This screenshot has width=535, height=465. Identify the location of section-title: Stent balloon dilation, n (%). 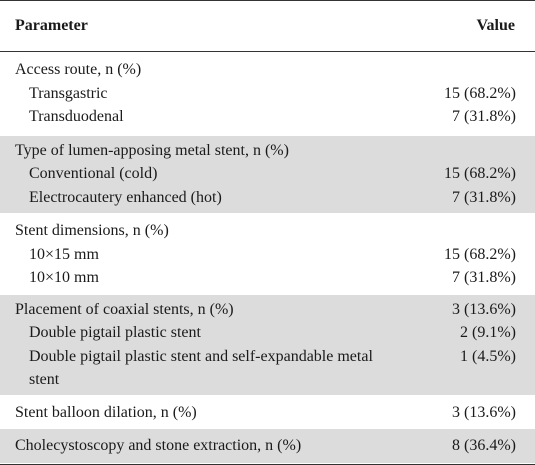
(106, 412).